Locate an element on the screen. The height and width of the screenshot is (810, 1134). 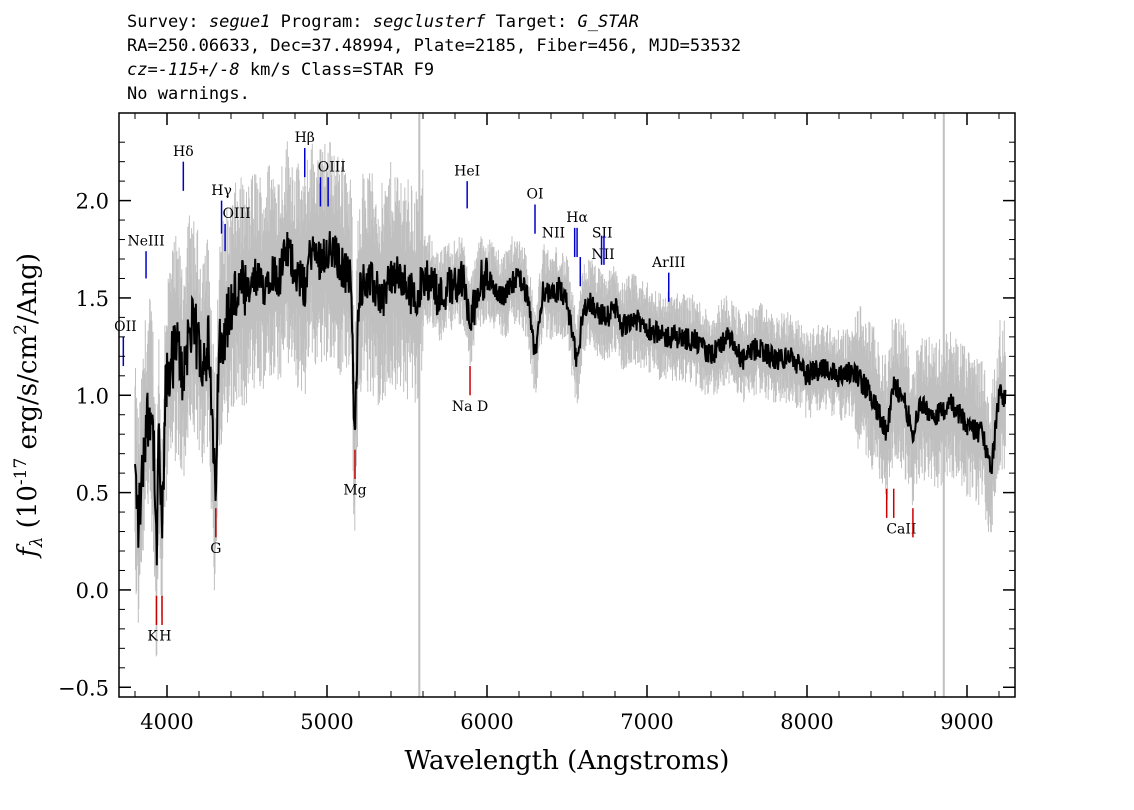
cz-label: cz= is located at coordinates (142, 70).